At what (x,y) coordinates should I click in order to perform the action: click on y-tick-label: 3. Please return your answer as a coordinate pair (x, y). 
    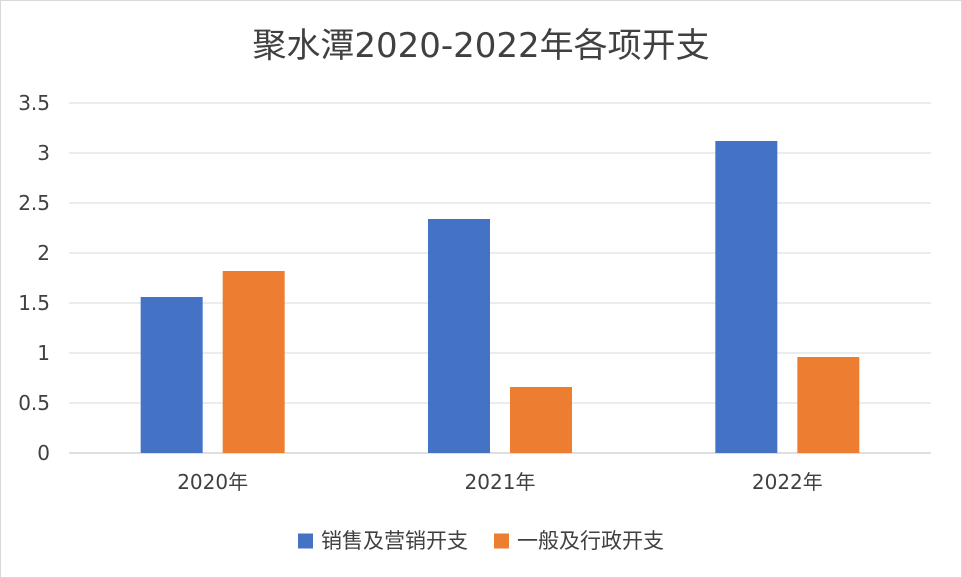
    Looking at the image, I should click on (43, 153).